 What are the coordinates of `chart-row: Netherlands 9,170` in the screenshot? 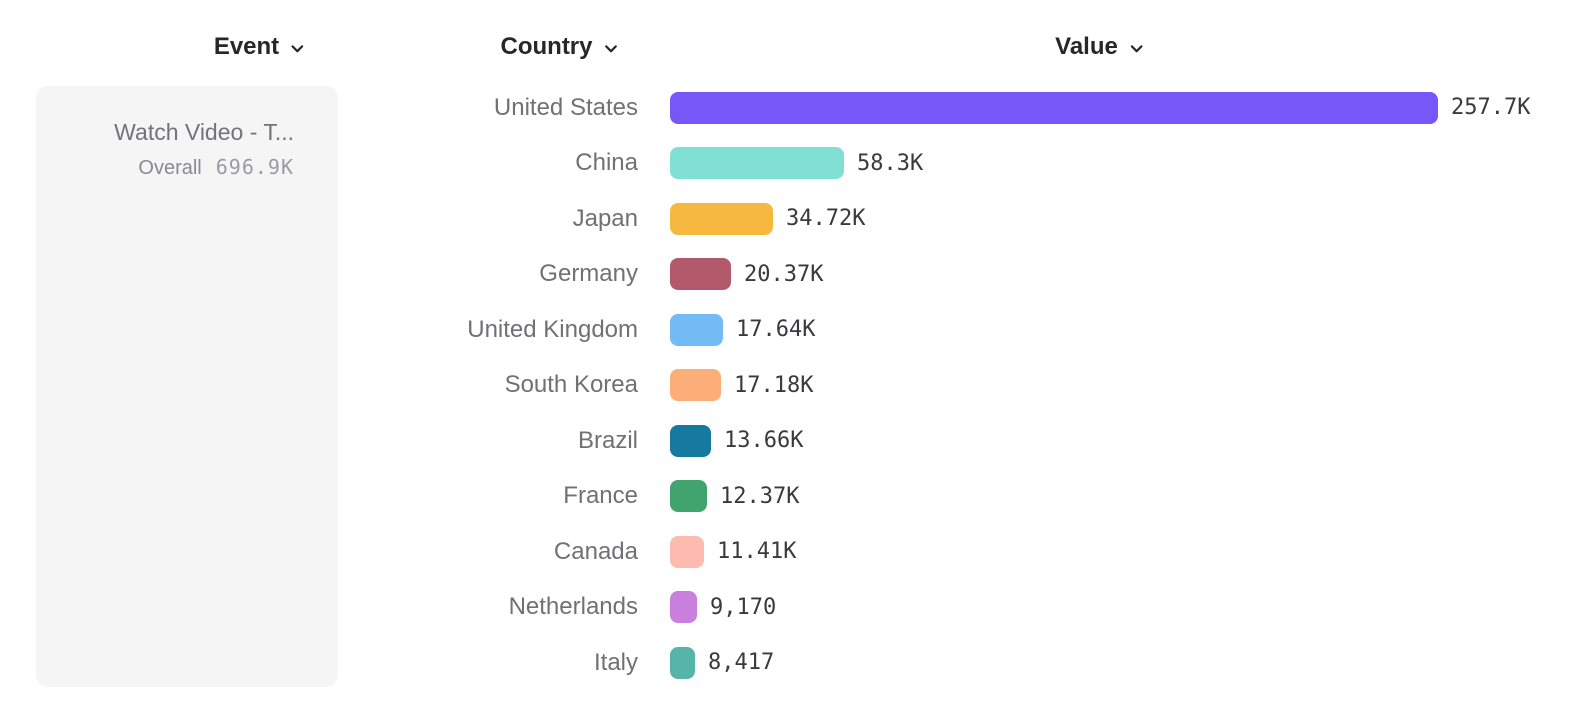 It's located at (957, 608).